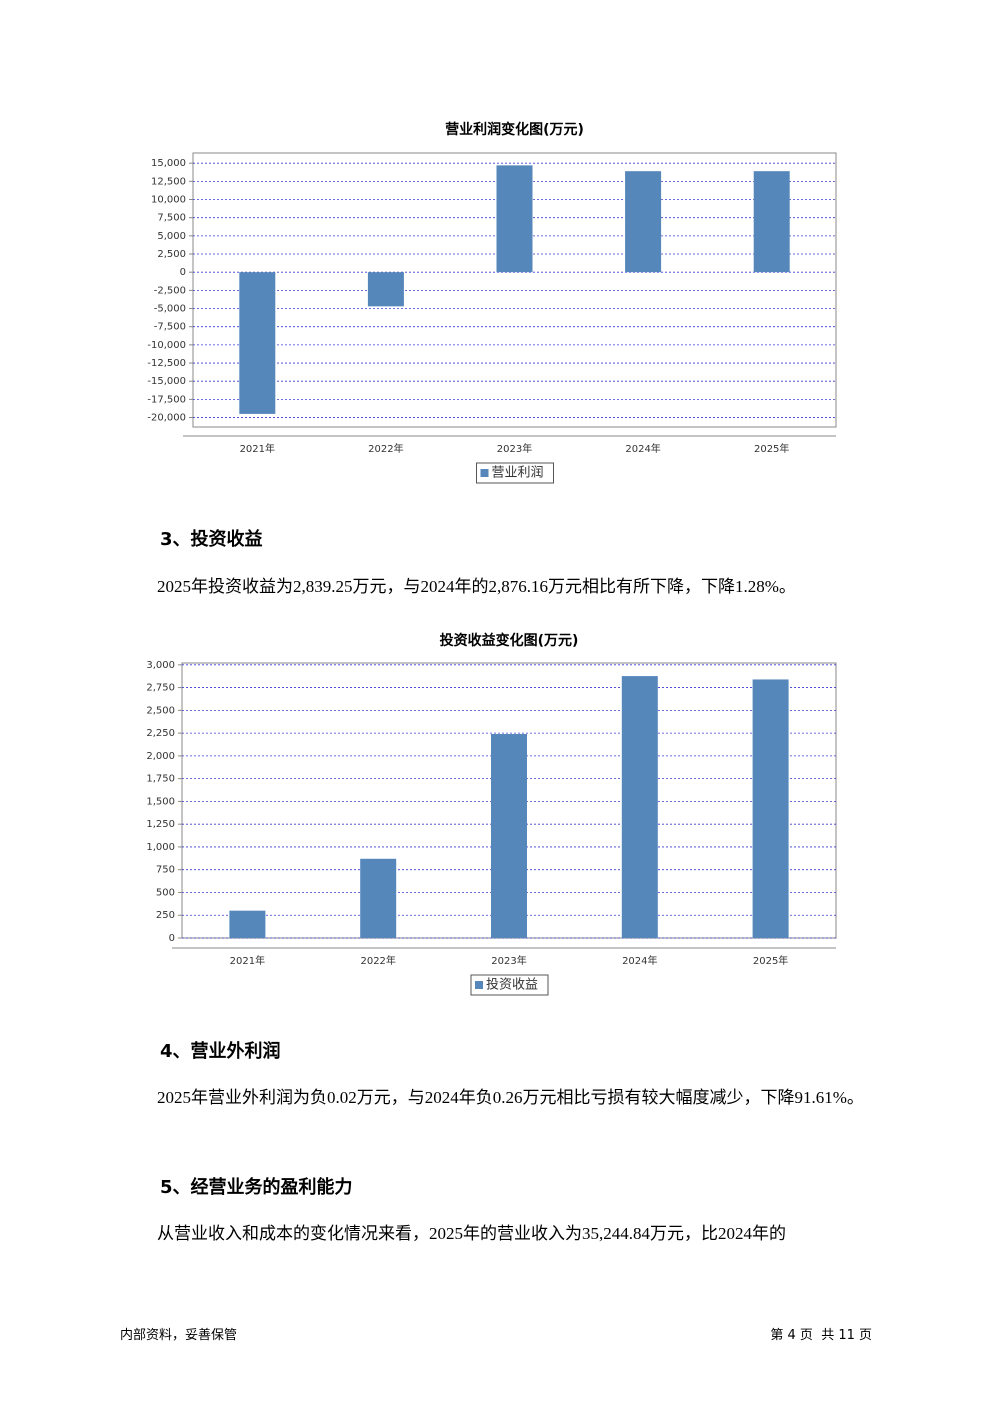  I want to click on y-tick-label: 750, so click(165, 870).